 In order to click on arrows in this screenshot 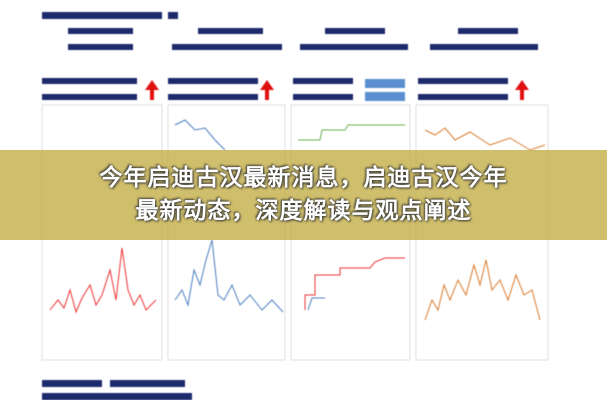, I will do `click(337, 90)`.